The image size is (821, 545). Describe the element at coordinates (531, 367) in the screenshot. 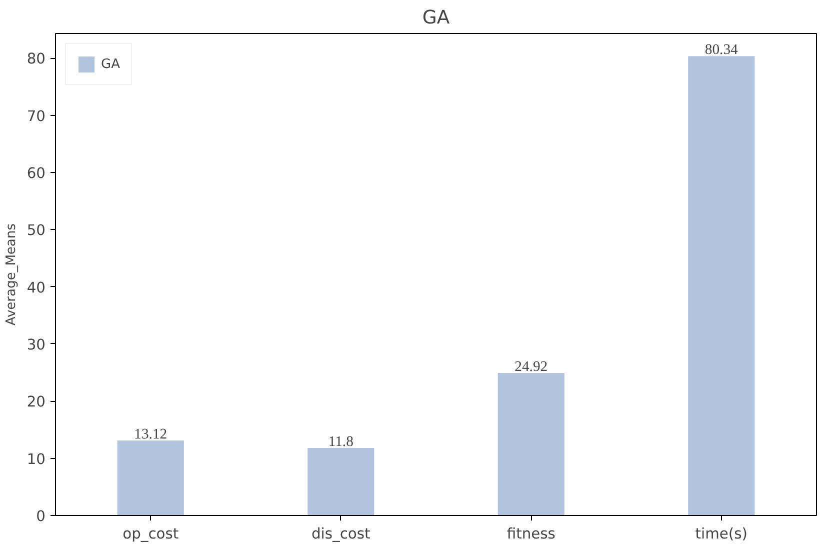

I see `data-label: 24.92` at that location.